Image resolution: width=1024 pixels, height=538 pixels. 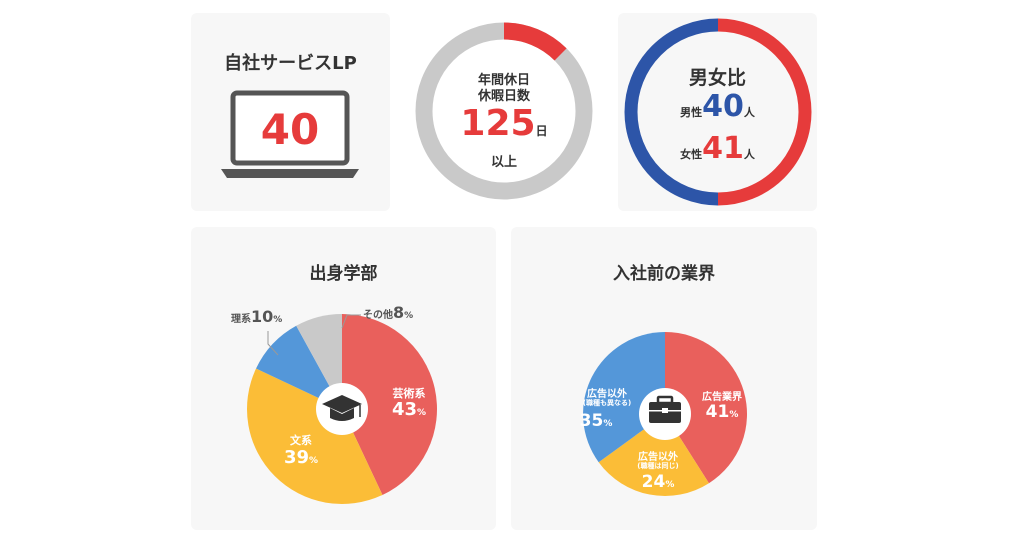 I want to click on label-non-ad-same-unit: %, so click(x=670, y=485).